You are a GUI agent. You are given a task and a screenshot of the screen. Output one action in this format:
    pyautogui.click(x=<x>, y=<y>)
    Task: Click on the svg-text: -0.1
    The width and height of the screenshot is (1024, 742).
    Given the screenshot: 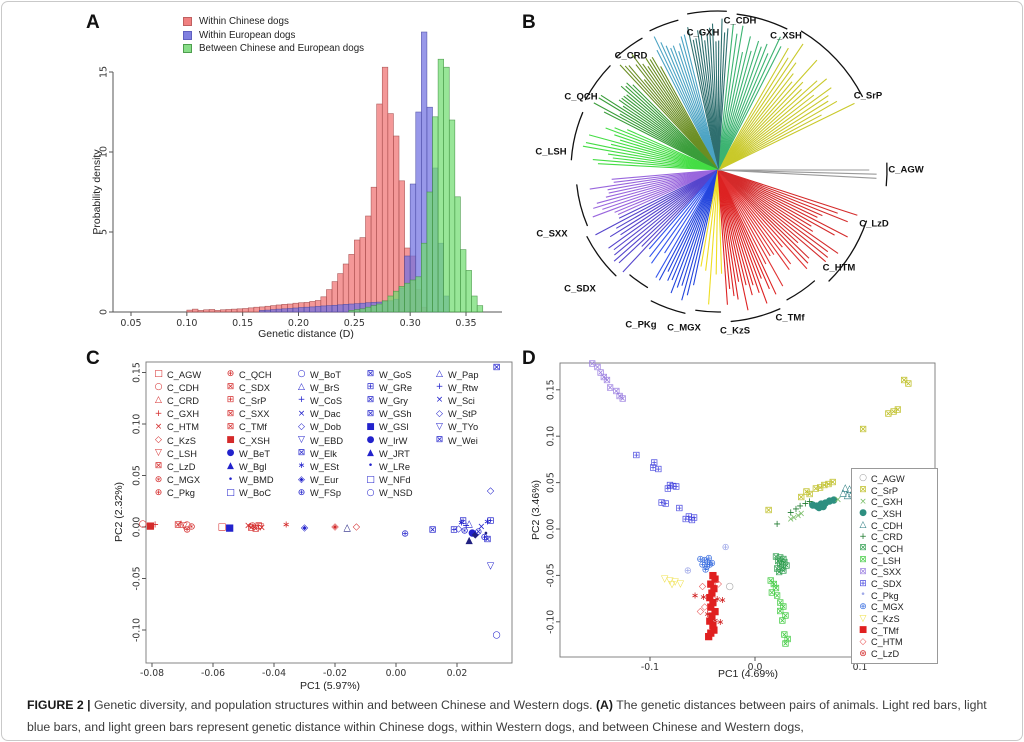 What is the action you would take?
    pyautogui.click(x=650, y=667)
    